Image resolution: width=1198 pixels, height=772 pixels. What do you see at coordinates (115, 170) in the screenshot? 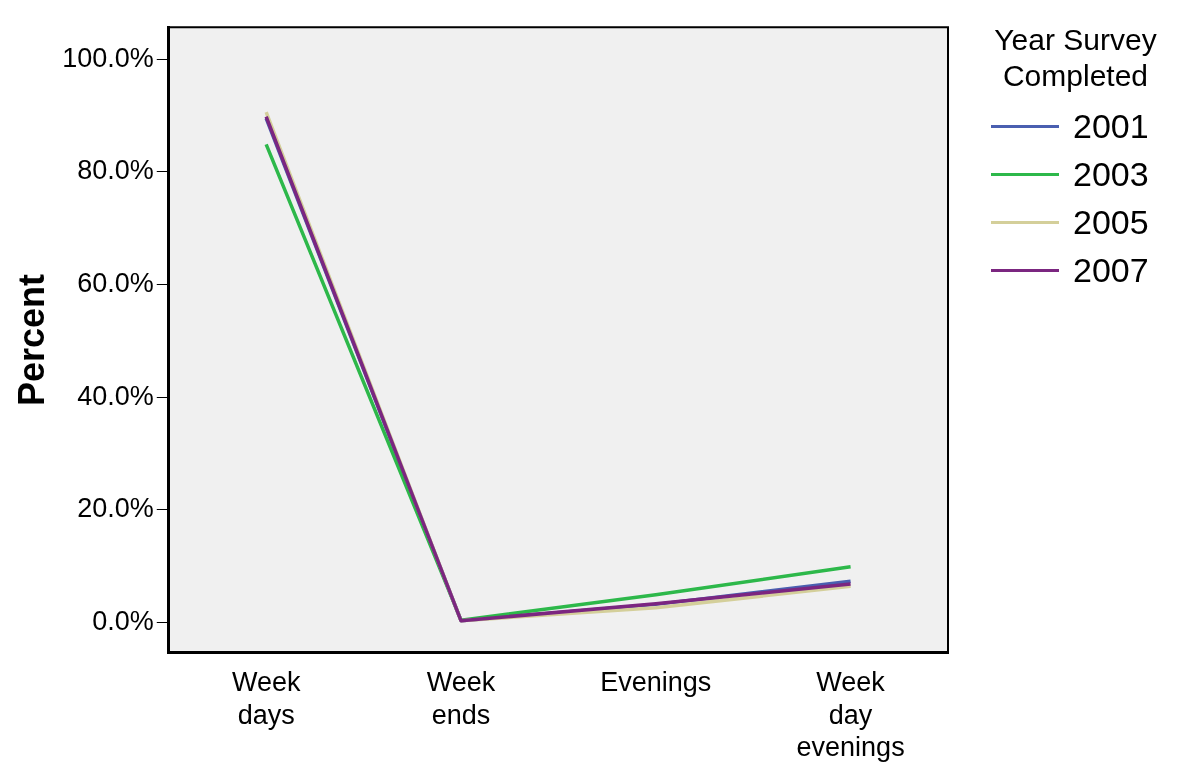
I see `y-tick-label: 80.0%` at bounding box center [115, 170].